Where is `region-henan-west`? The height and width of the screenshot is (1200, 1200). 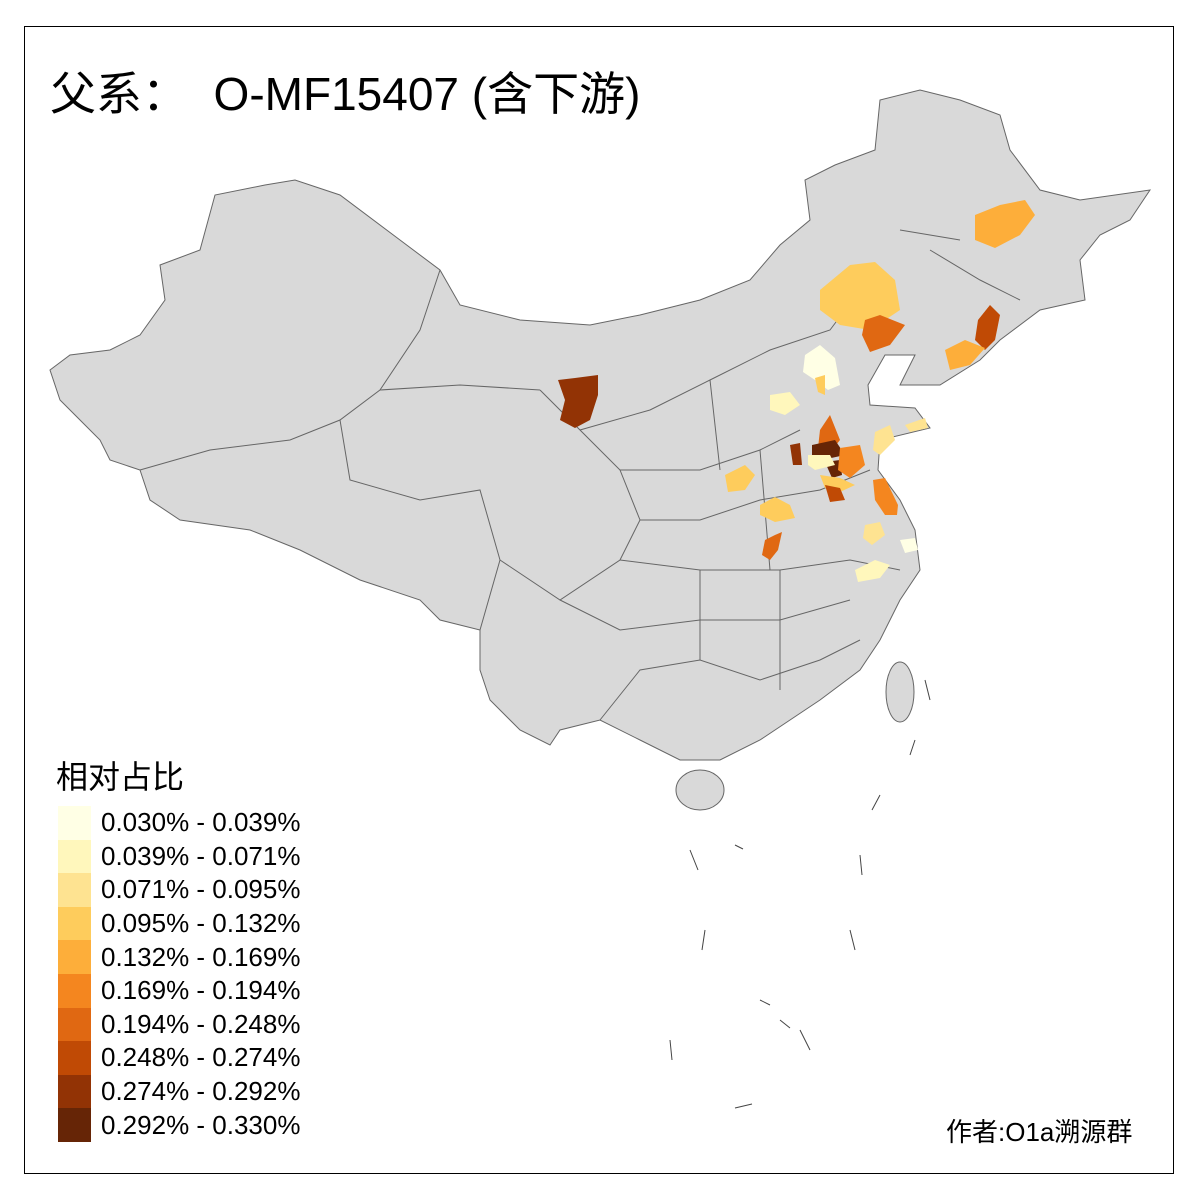 region-henan-west is located at coordinates (740, 478).